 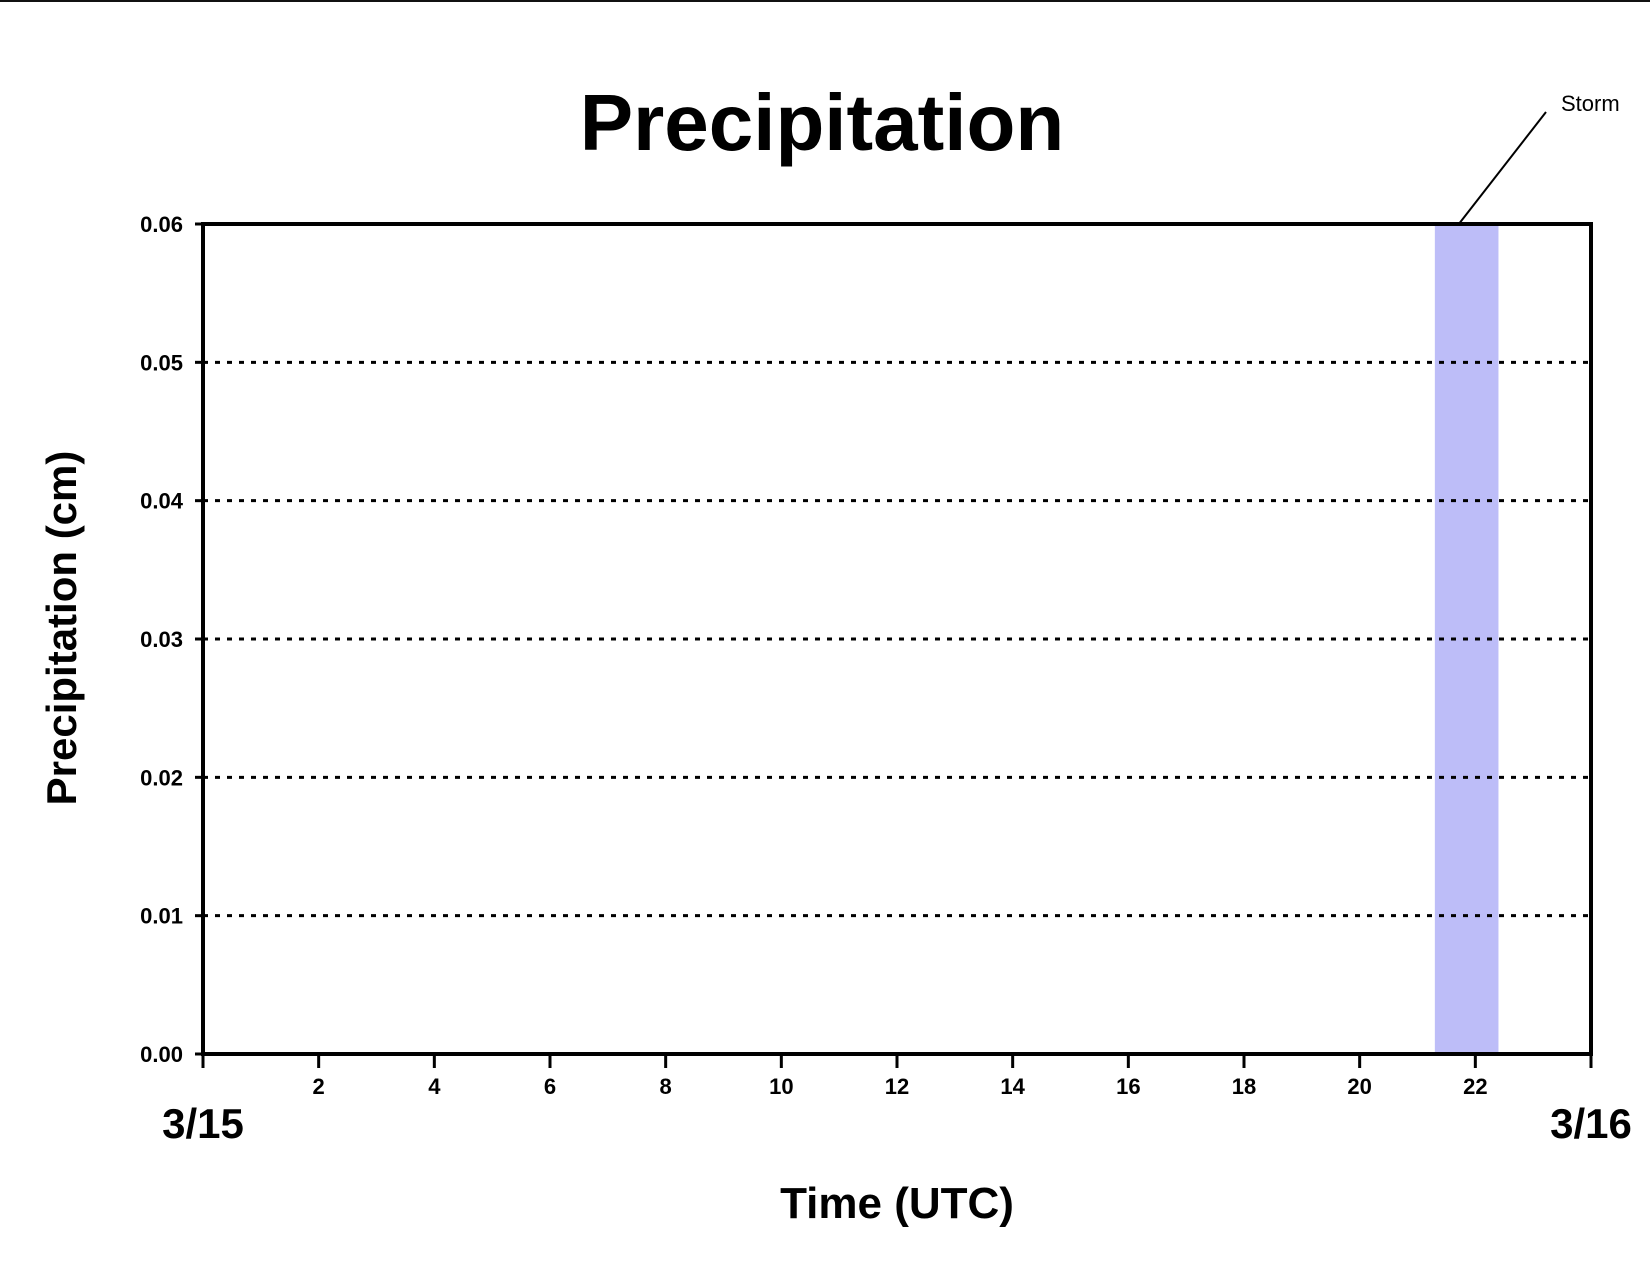 I want to click on x-tick-label: 2, so click(x=319, y=1086).